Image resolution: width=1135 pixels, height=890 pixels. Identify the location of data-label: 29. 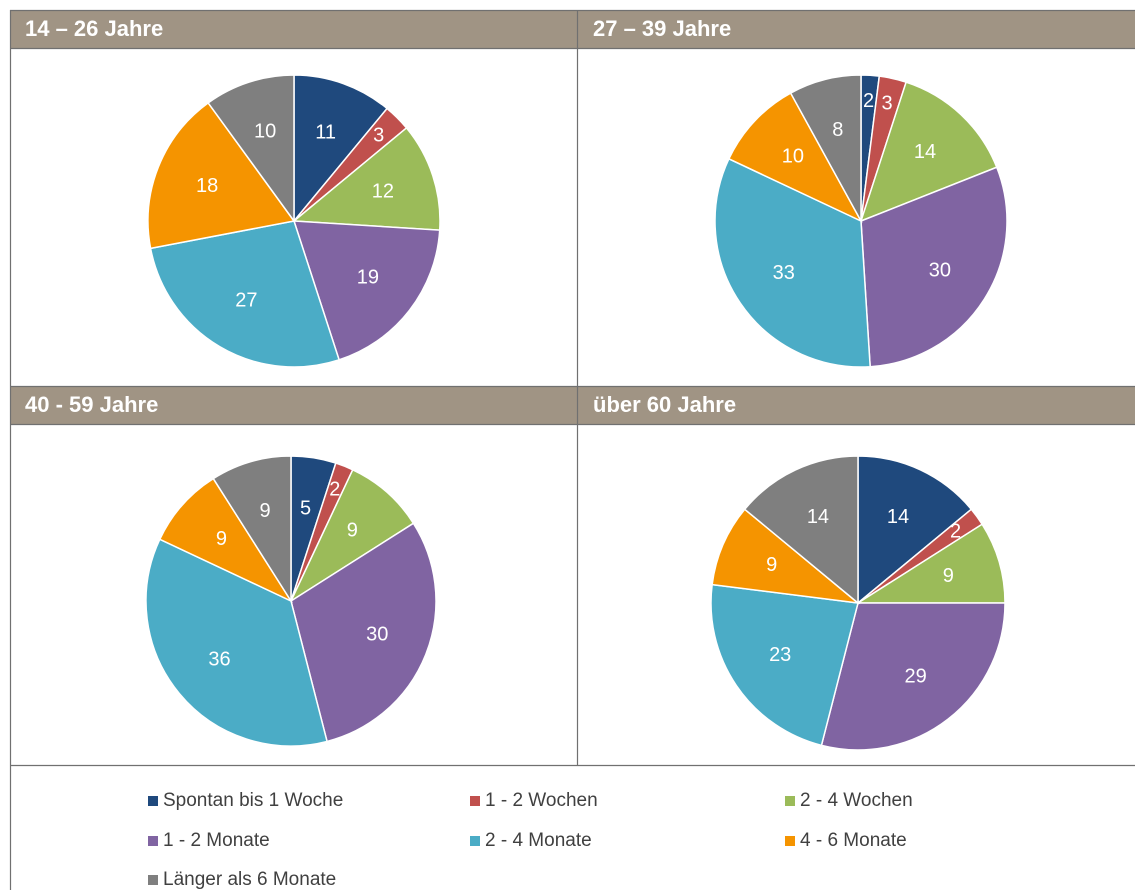
(916, 677).